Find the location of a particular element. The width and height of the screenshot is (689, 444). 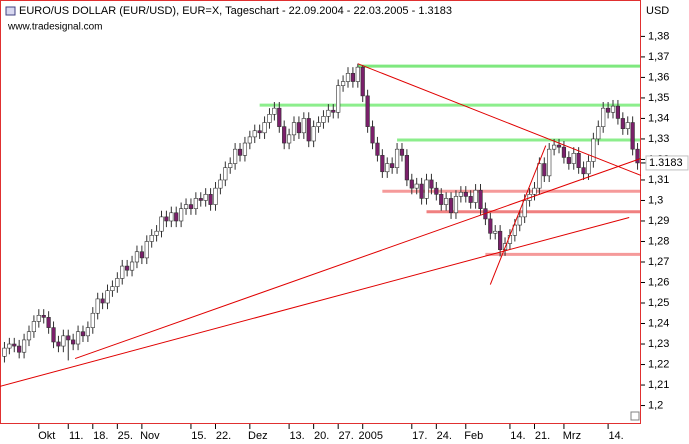

y-tick-label: 1,31 is located at coordinates (658, 180).